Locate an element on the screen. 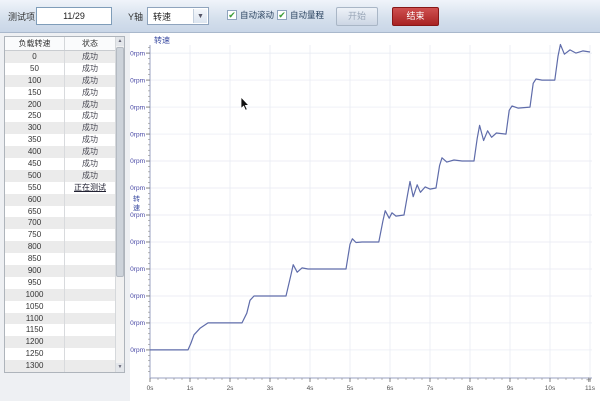  x-tick-label: 6s is located at coordinates (391, 388).